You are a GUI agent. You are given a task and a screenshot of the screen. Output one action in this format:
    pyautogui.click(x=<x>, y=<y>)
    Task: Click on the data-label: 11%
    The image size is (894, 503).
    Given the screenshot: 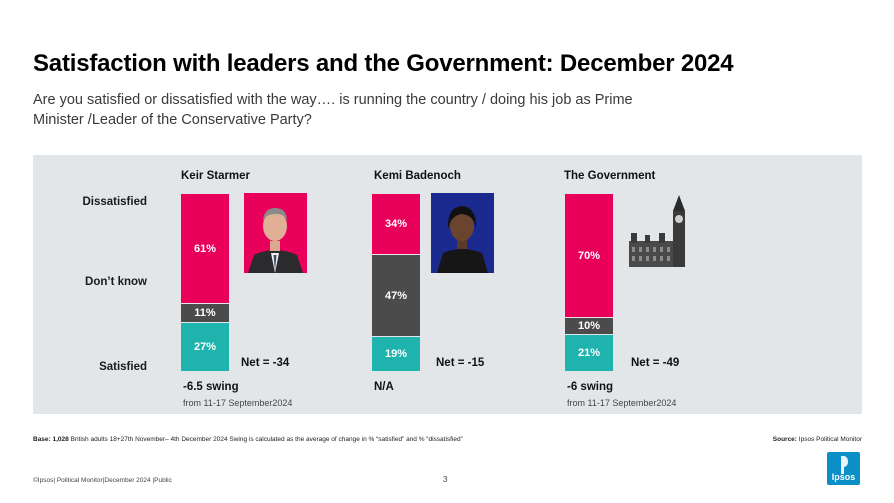 What is the action you would take?
    pyautogui.click(x=205, y=313)
    